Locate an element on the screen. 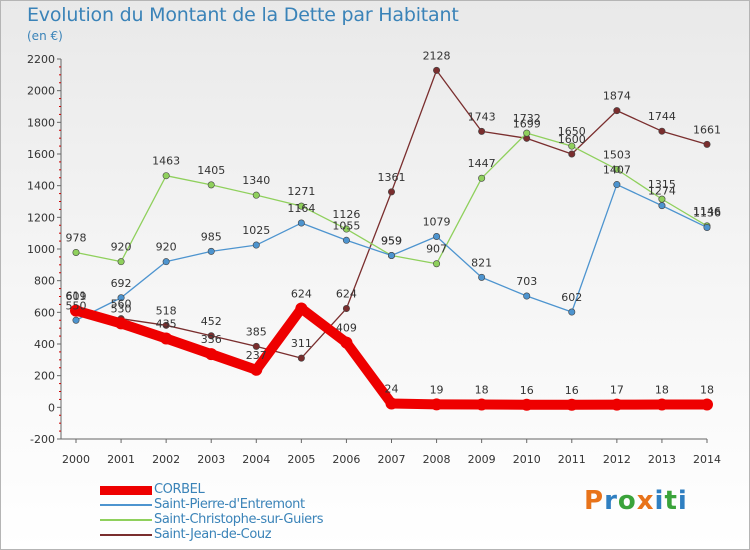 The width and height of the screenshot is (750, 550). data-label: 1136 is located at coordinates (707, 212).